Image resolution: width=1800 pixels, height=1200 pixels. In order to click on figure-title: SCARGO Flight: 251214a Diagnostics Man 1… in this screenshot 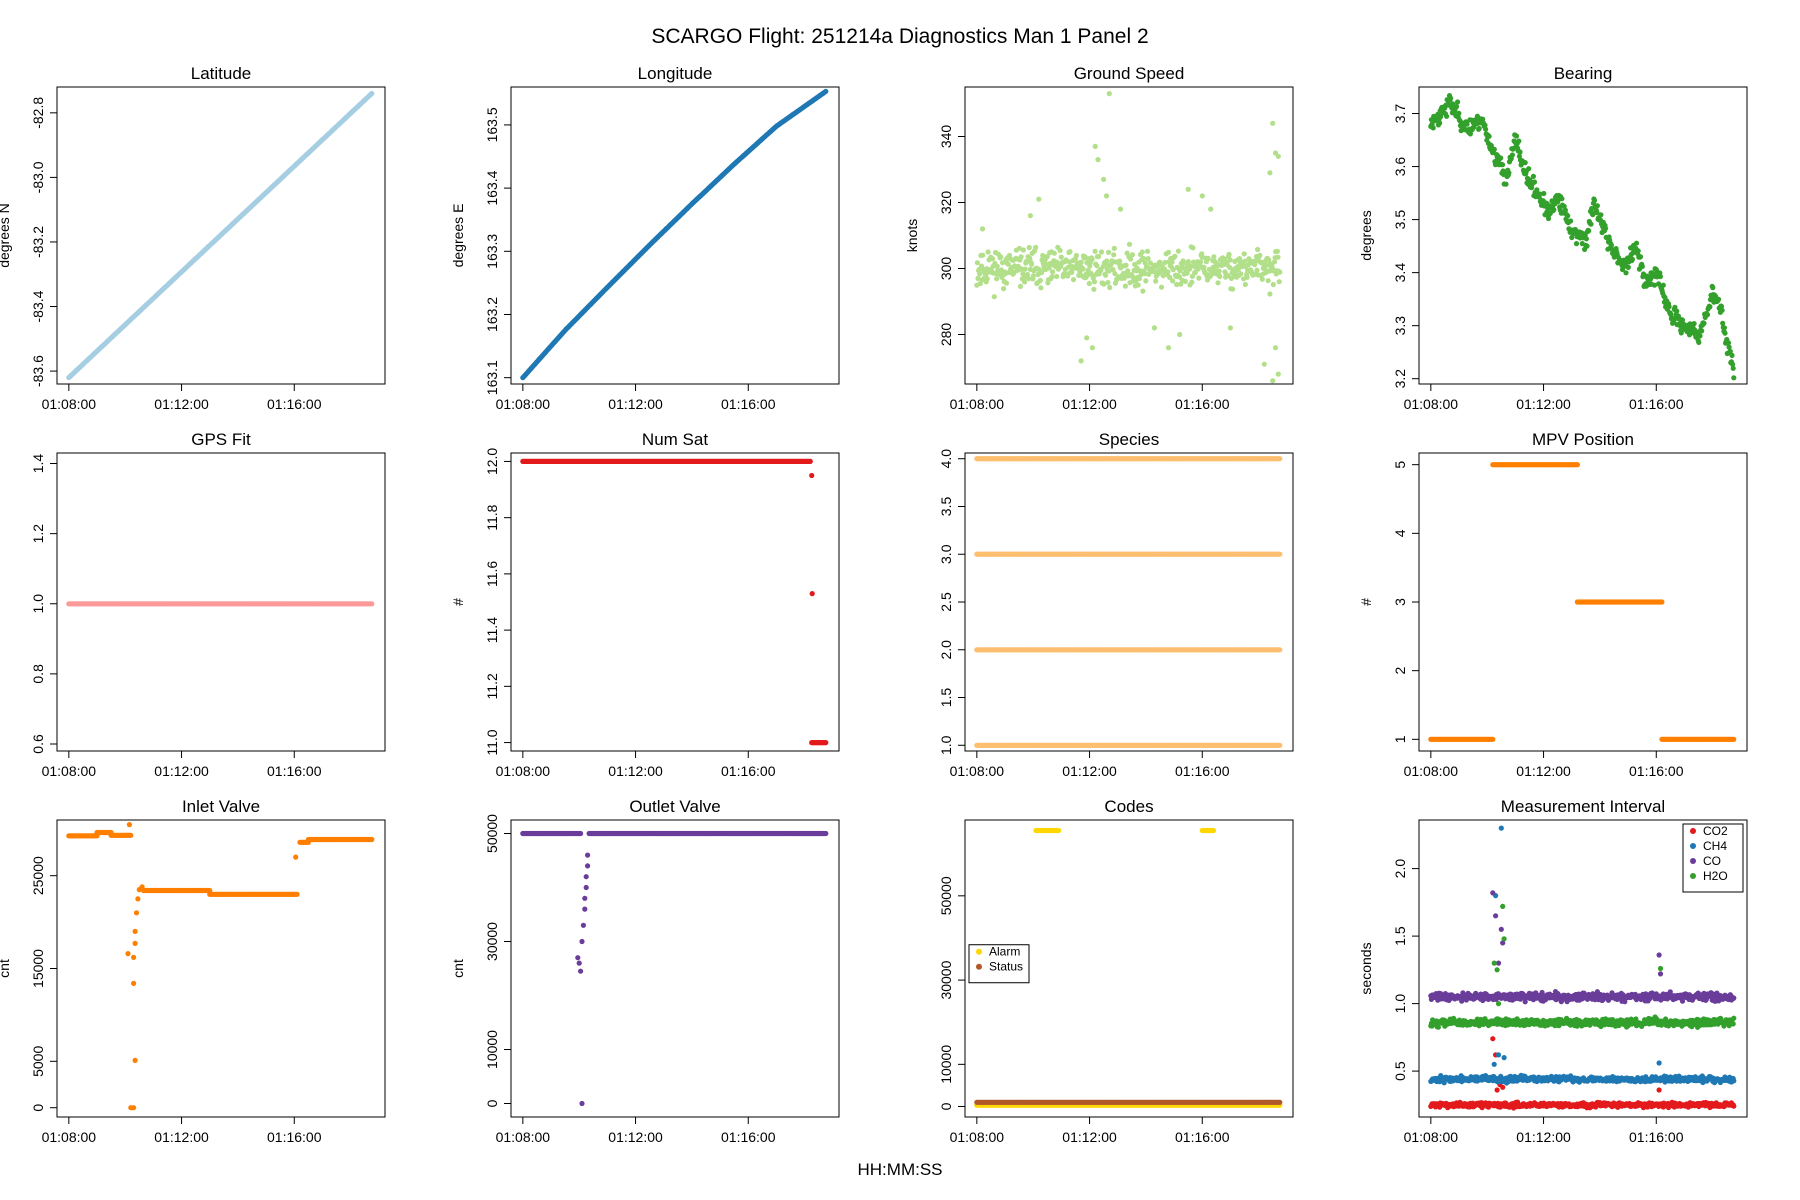, I will do `click(899, 36)`.